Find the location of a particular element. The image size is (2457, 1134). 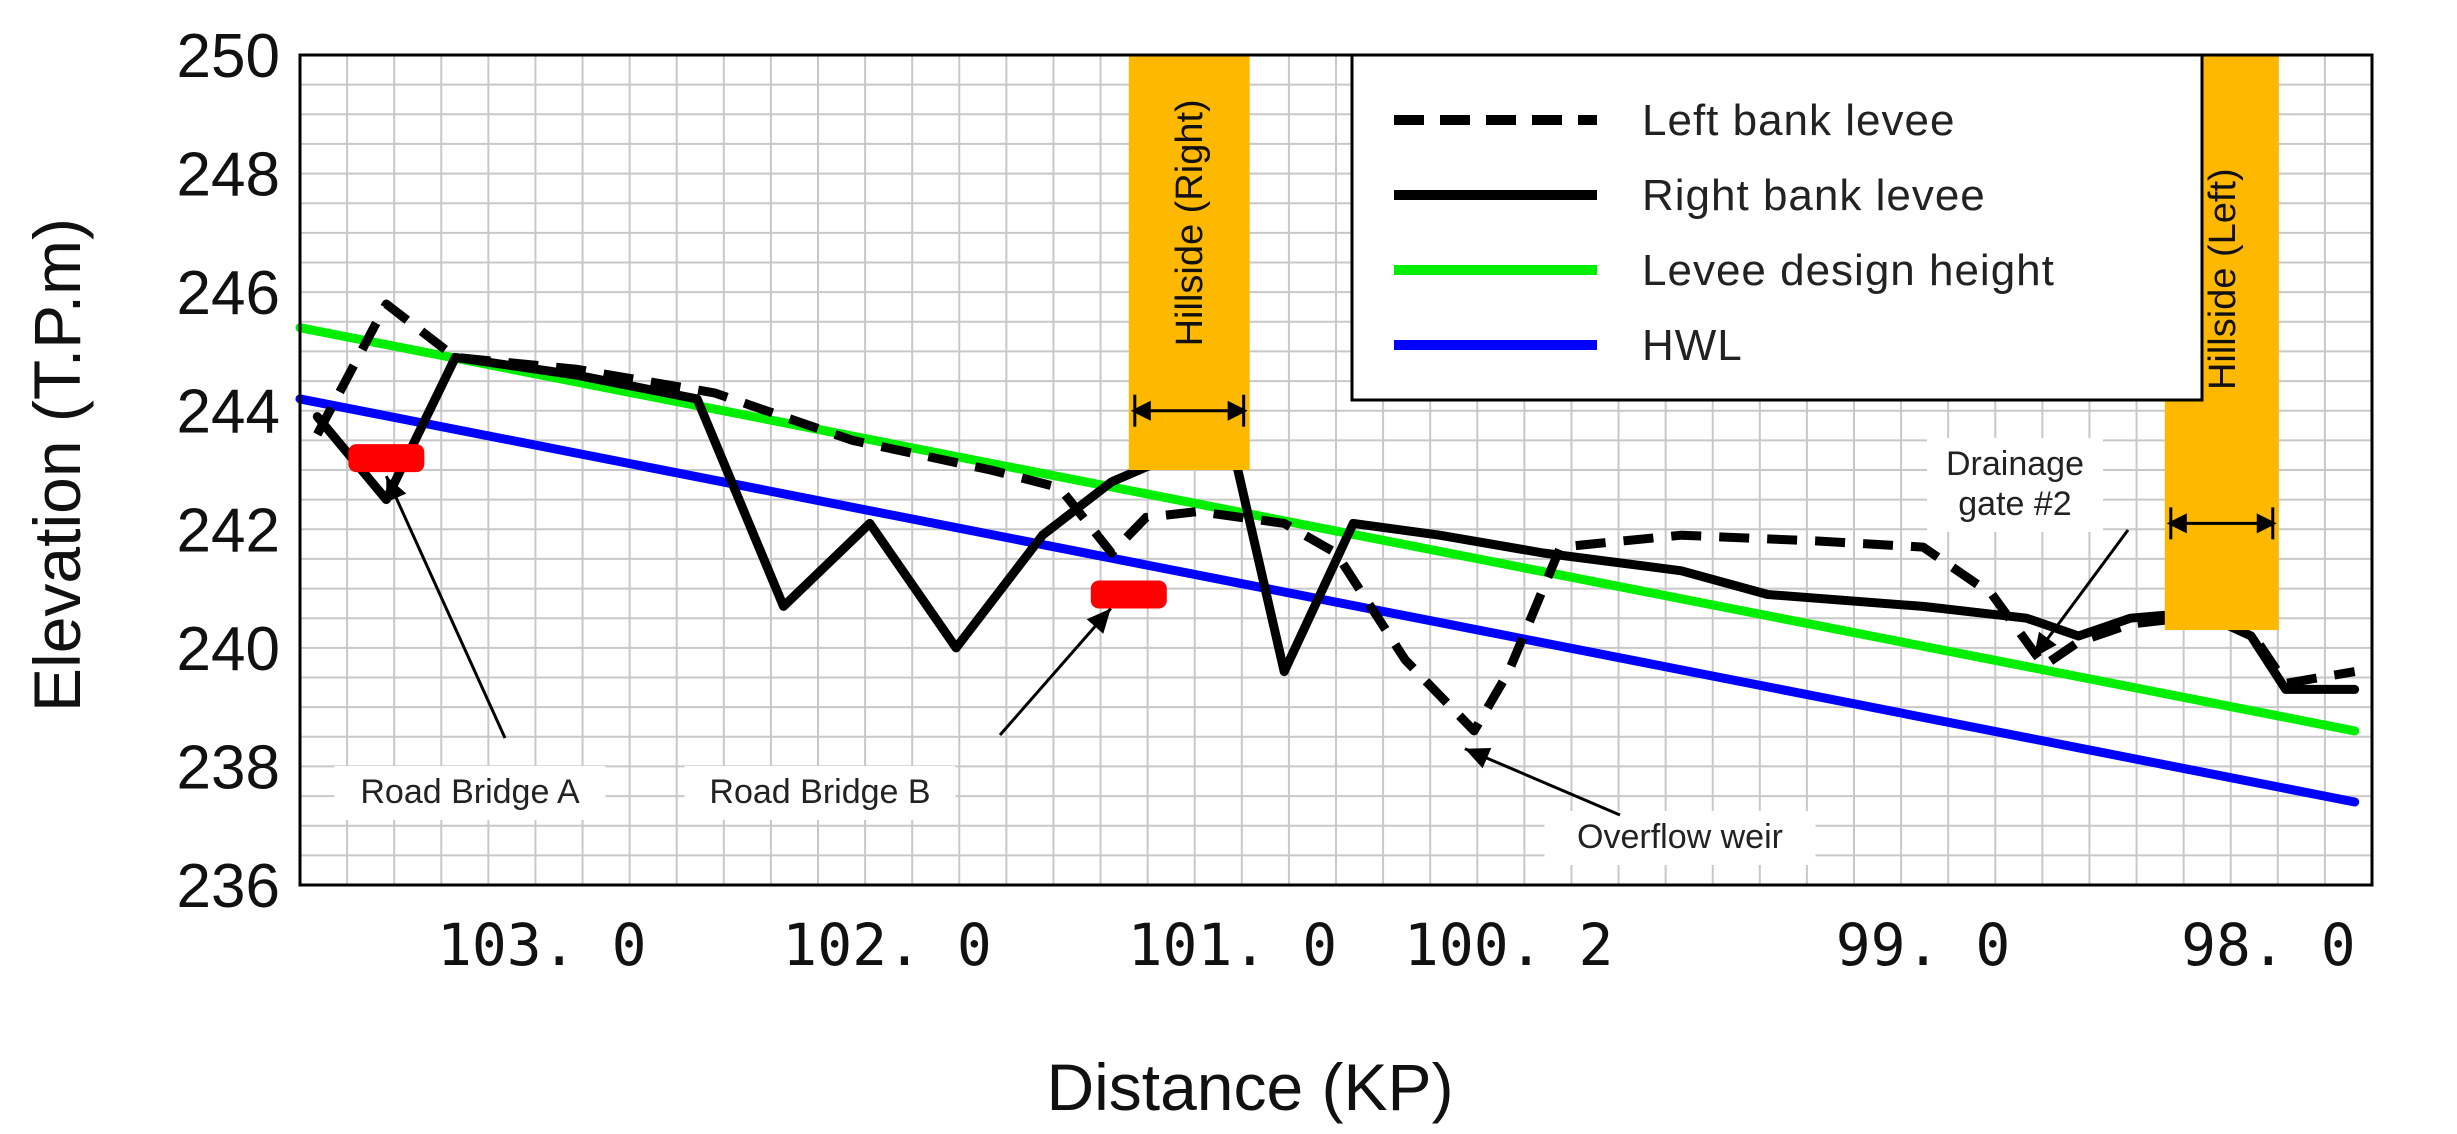

x-axis-title: Distance (KP) is located at coordinates (1249, 1087).